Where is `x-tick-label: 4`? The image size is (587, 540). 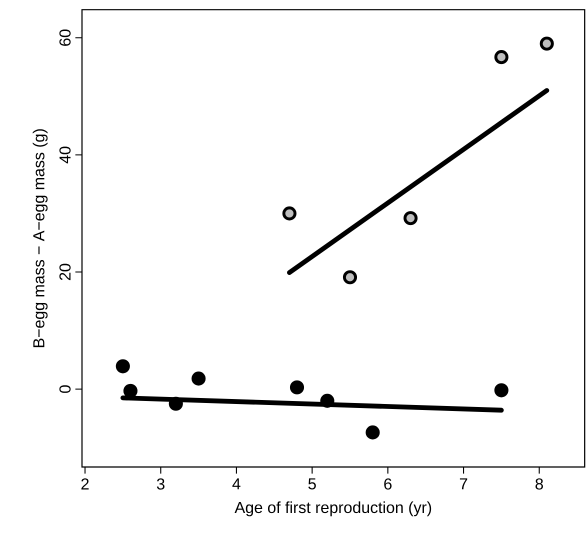
x-tick-label: 4 is located at coordinates (236, 484).